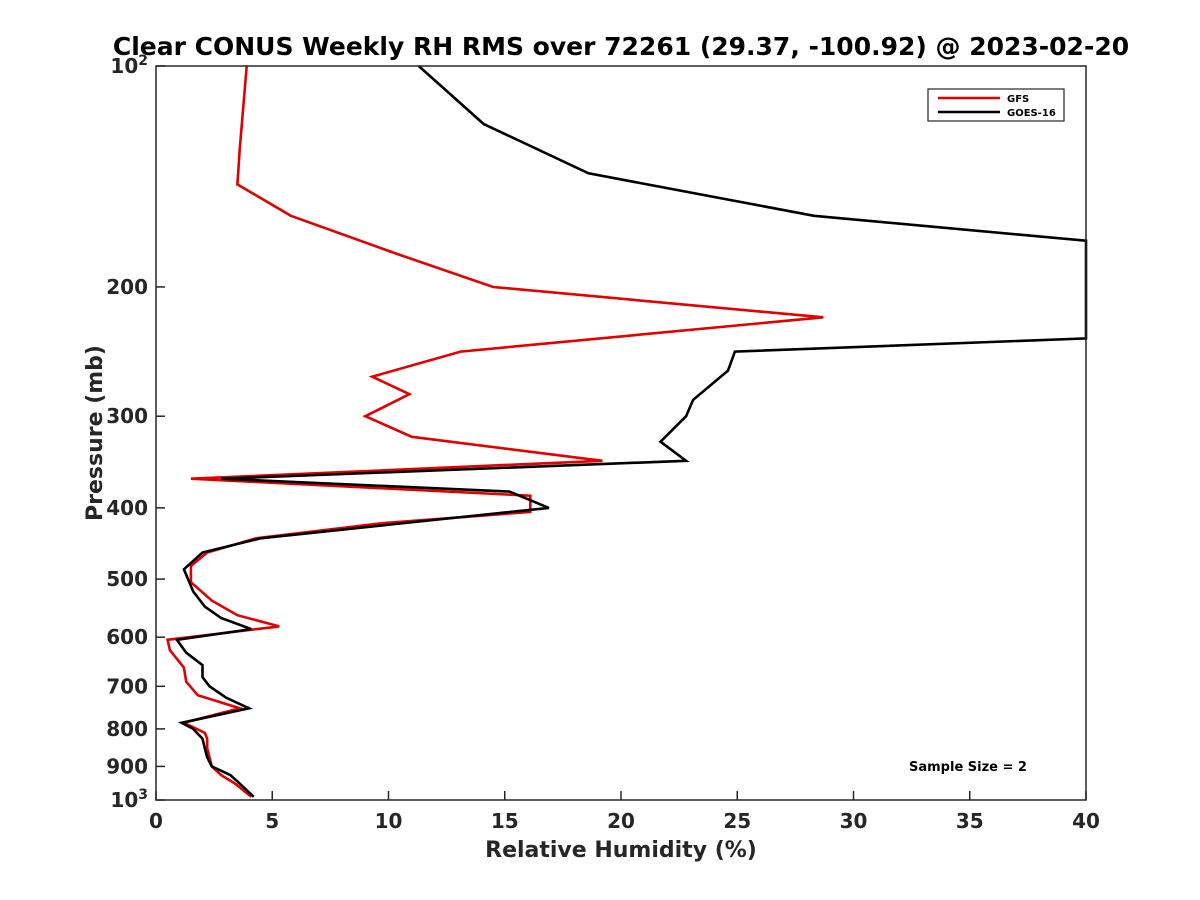 This screenshot has height=900, width=1200. I want to click on y-tick-label: 300, so click(127, 416).